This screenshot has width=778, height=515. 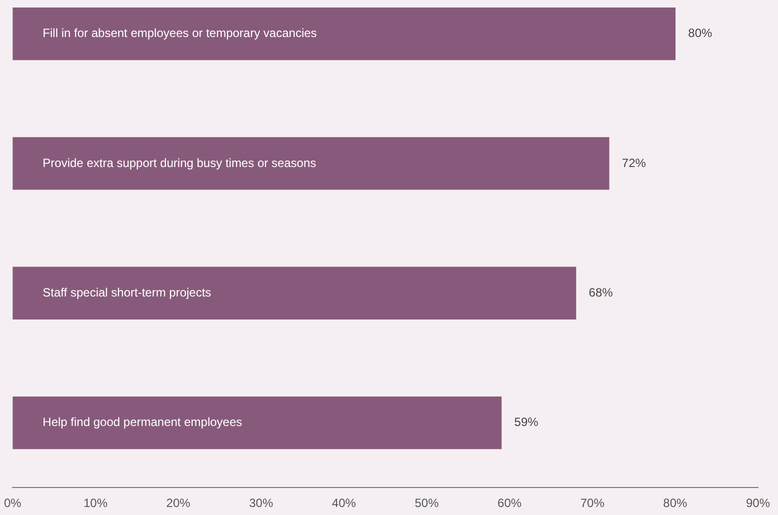 What do you see at coordinates (427, 503) in the screenshot?
I see `x-tick-label: 50%` at bounding box center [427, 503].